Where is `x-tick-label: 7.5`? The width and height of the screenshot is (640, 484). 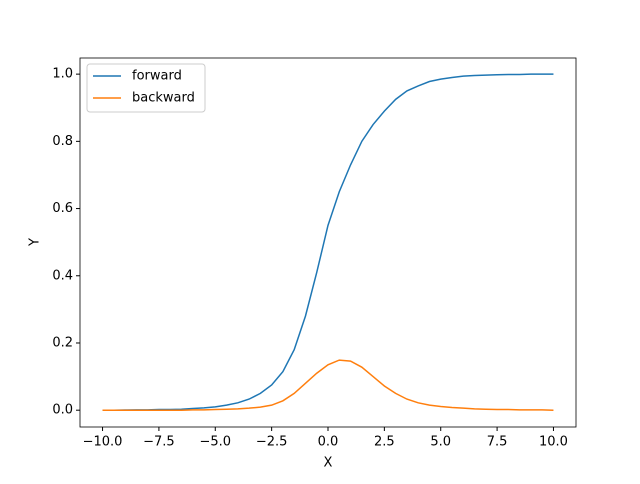
x-tick-label: 7.5 is located at coordinates (497, 442).